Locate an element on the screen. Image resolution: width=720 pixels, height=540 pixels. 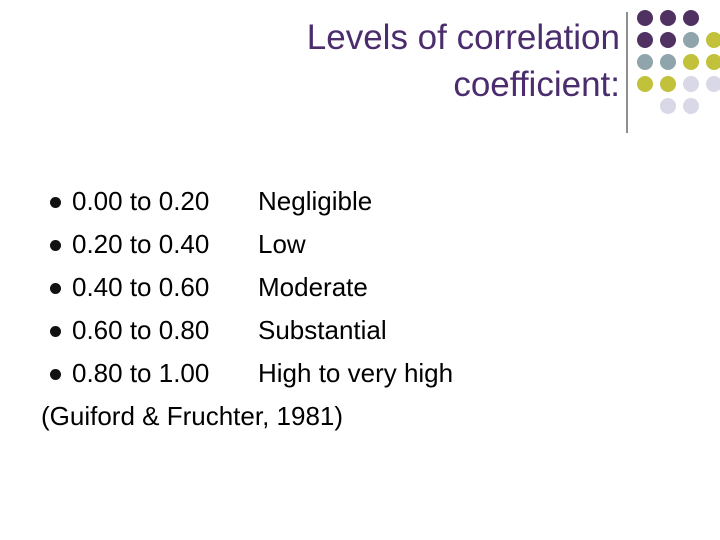
slide-title: Levels of correlation coefficient: is located at coordinates (463, 61).